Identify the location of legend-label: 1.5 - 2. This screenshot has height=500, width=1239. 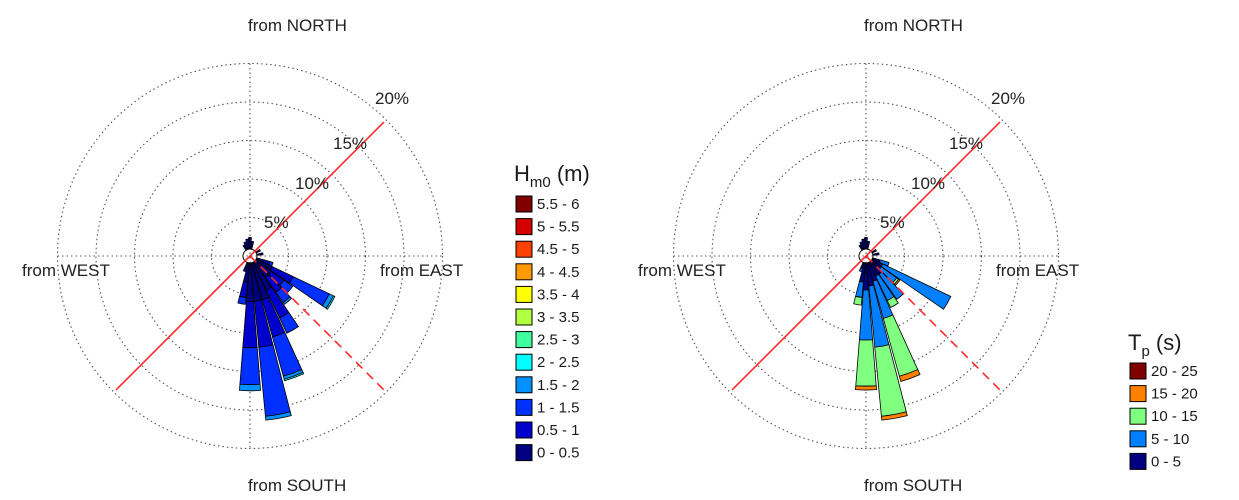
(558, 385).